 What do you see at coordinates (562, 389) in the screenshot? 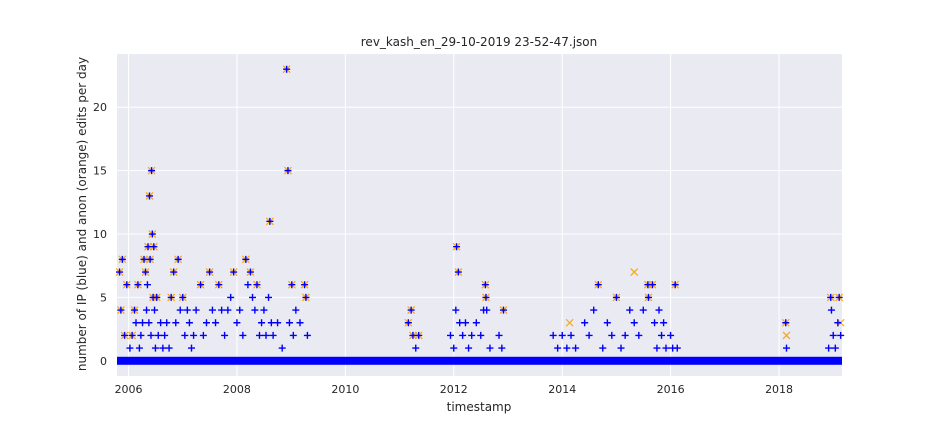
I see `x-tick-label: 2014` at bounding box center [562, 389].